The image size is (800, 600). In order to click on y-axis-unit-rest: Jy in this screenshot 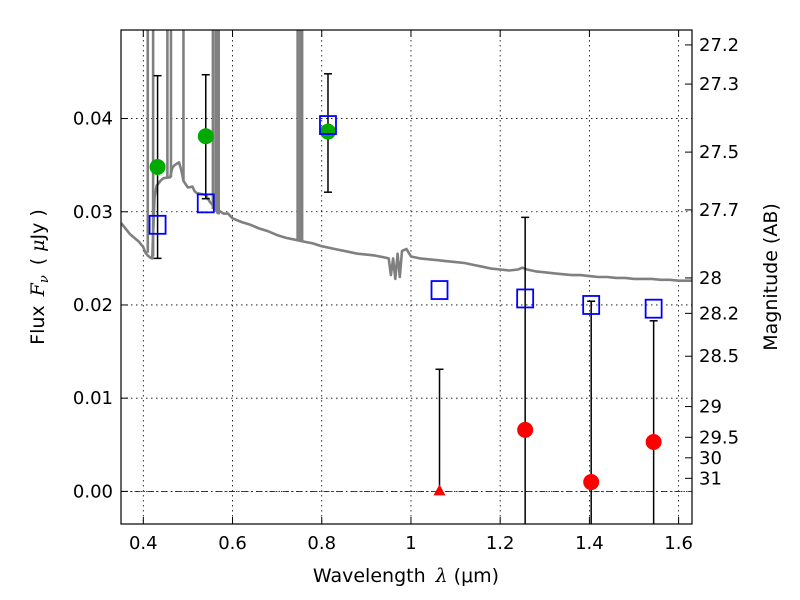, I will do `click(38, 232)`.